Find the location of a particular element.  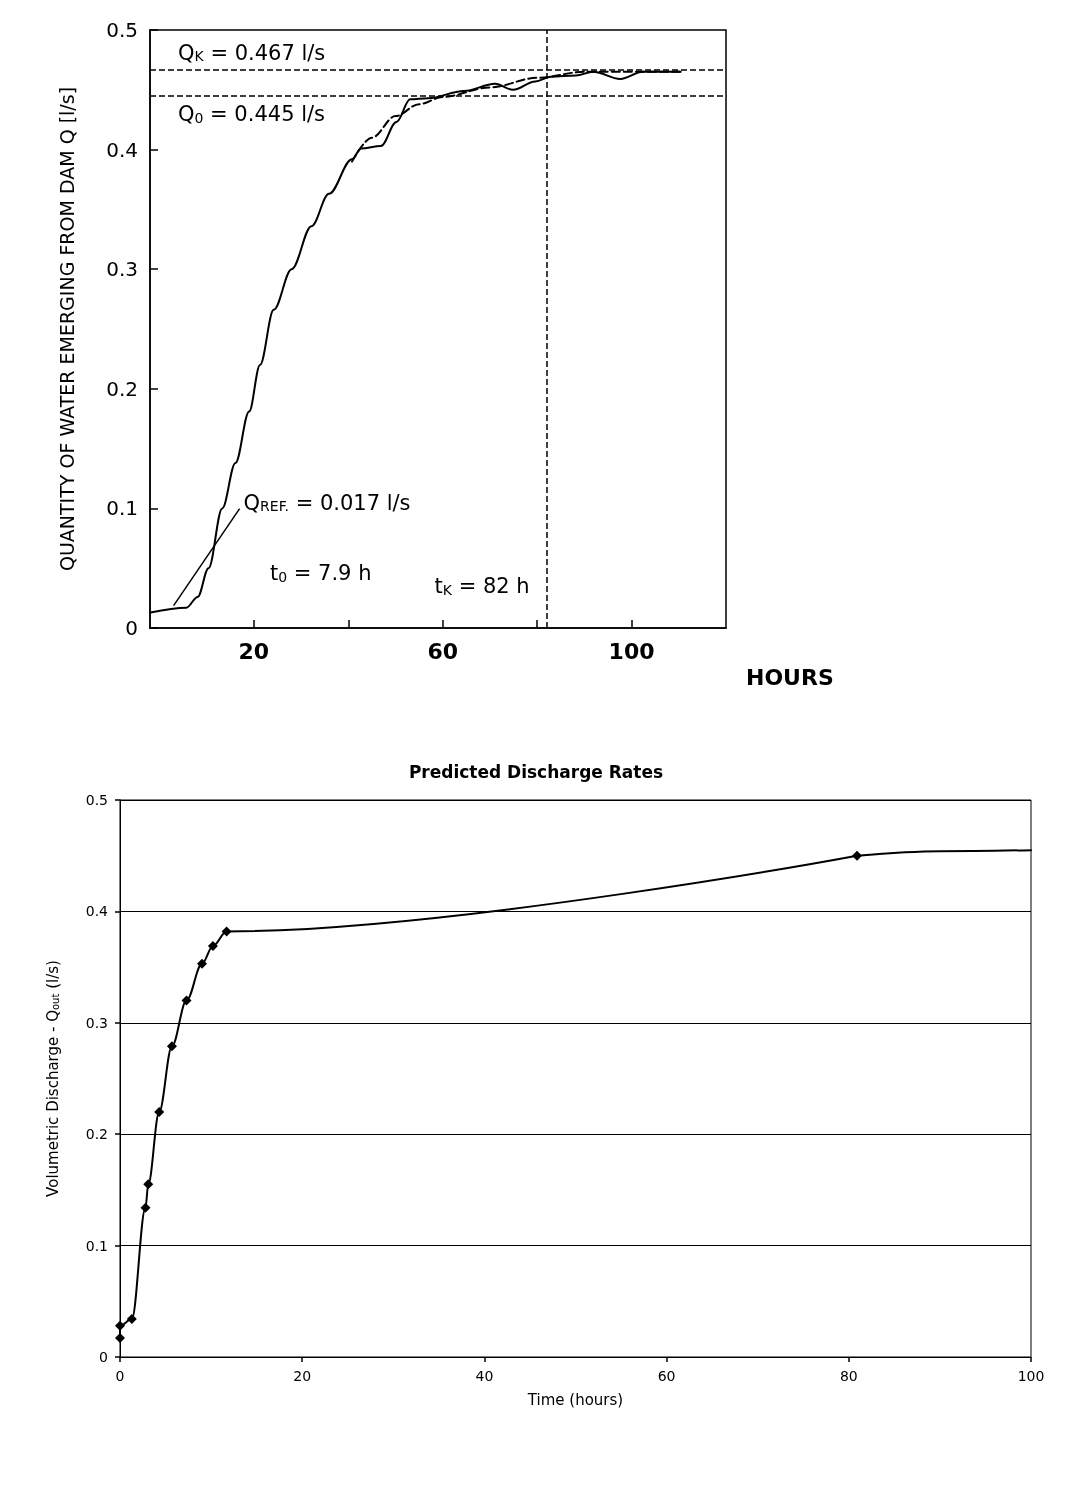

x-axis-title: Time (hours) is located at coordinates (575, 1399).